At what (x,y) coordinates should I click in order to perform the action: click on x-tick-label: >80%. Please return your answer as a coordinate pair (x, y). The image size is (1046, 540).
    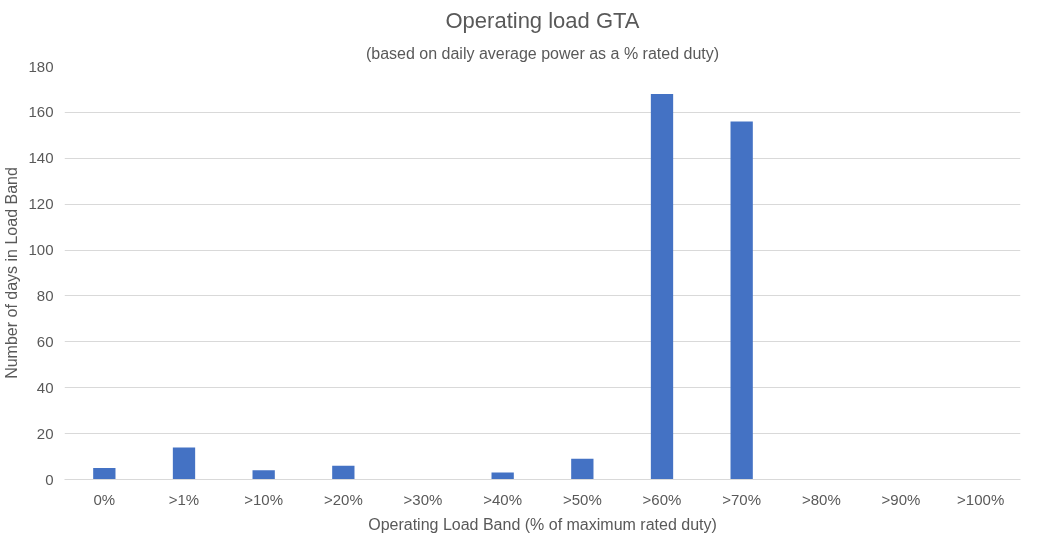
    Looking at the image, I should click on (821, 499).